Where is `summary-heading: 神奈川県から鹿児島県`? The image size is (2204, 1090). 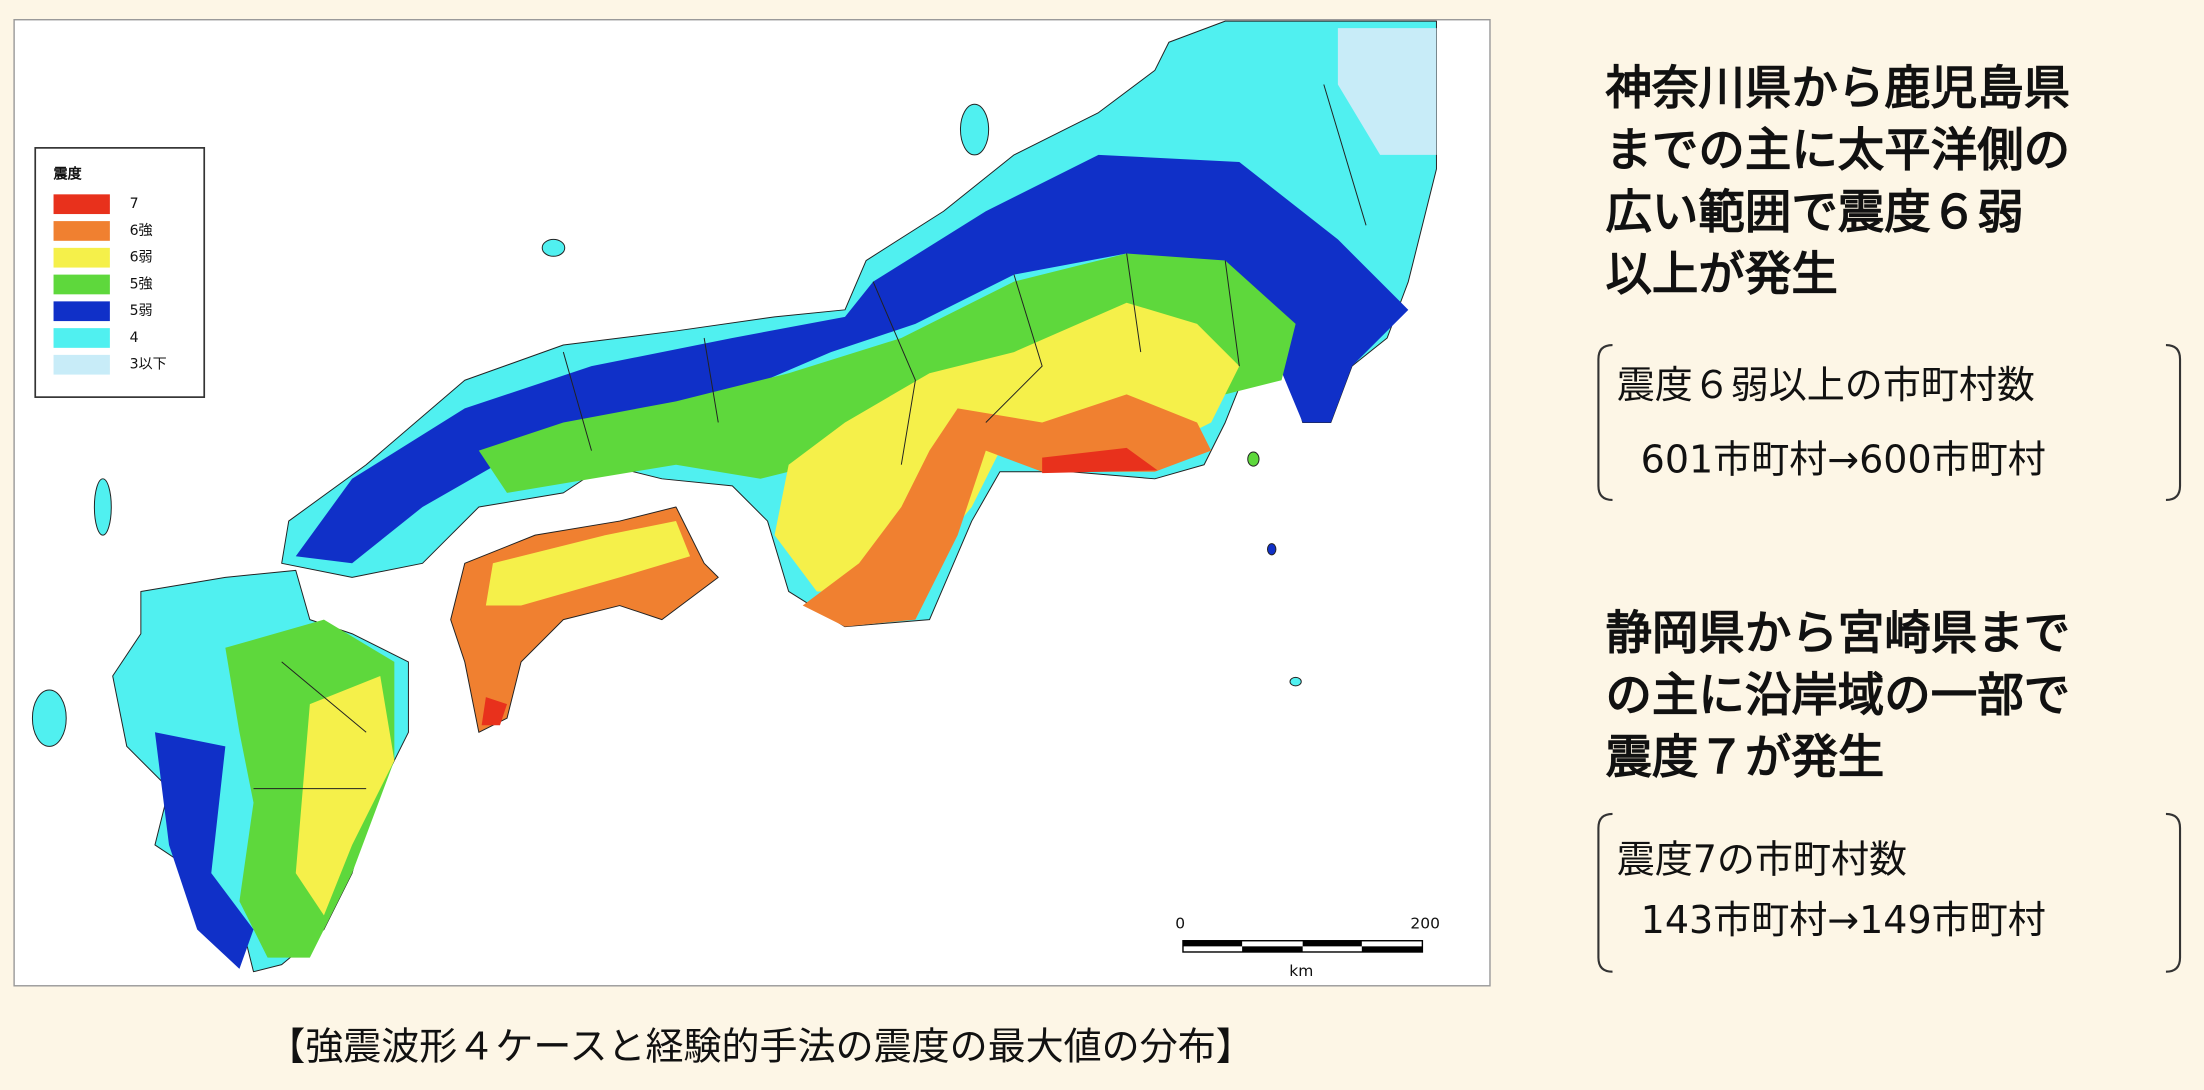
summary-heading: 神奈川県から鹿児島県 is located at coordinates (1837, 88).